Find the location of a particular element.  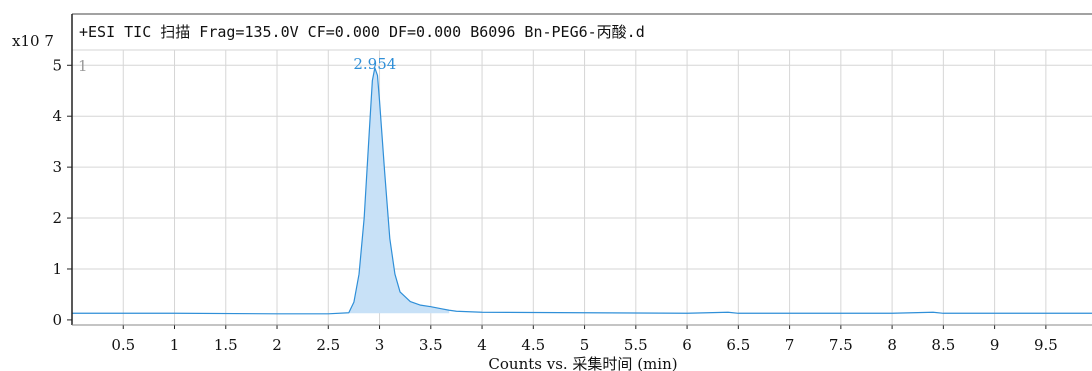

x-tick-label: 1.5 is located at coordinates (226, 345).